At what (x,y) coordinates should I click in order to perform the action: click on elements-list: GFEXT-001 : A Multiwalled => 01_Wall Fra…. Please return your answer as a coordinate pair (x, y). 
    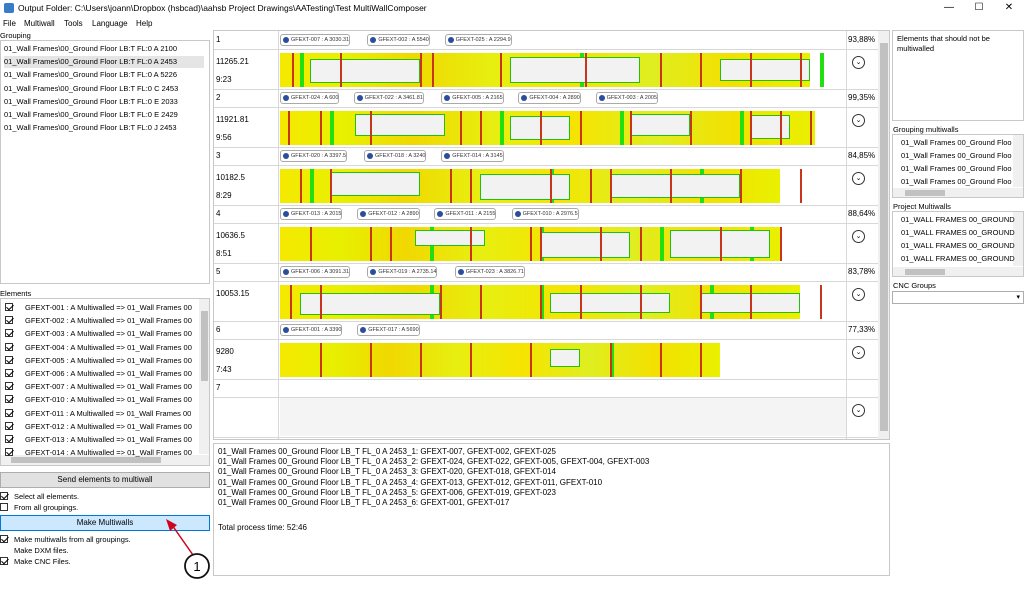
    Looking at the image, I should click on (105, 382).